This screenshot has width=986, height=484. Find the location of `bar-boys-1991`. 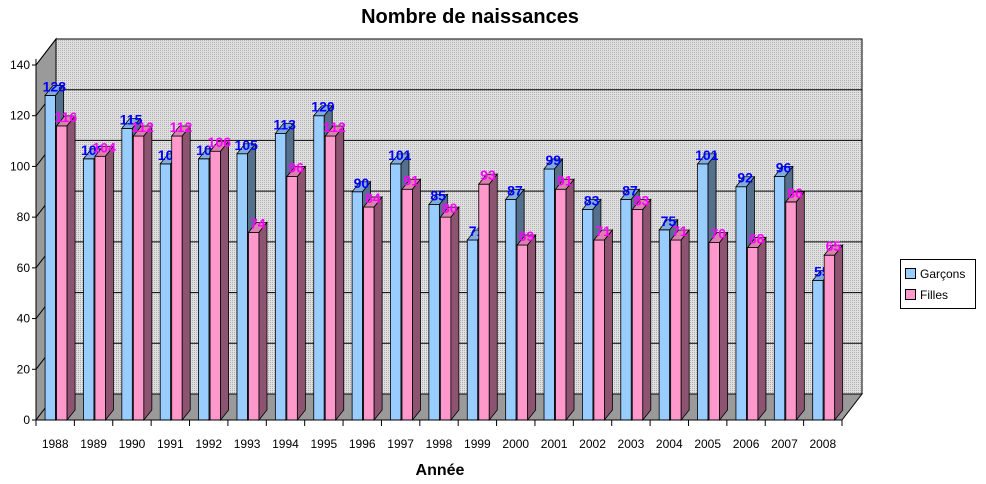

bar-boys-1991 is located at coordinates (165, 292).